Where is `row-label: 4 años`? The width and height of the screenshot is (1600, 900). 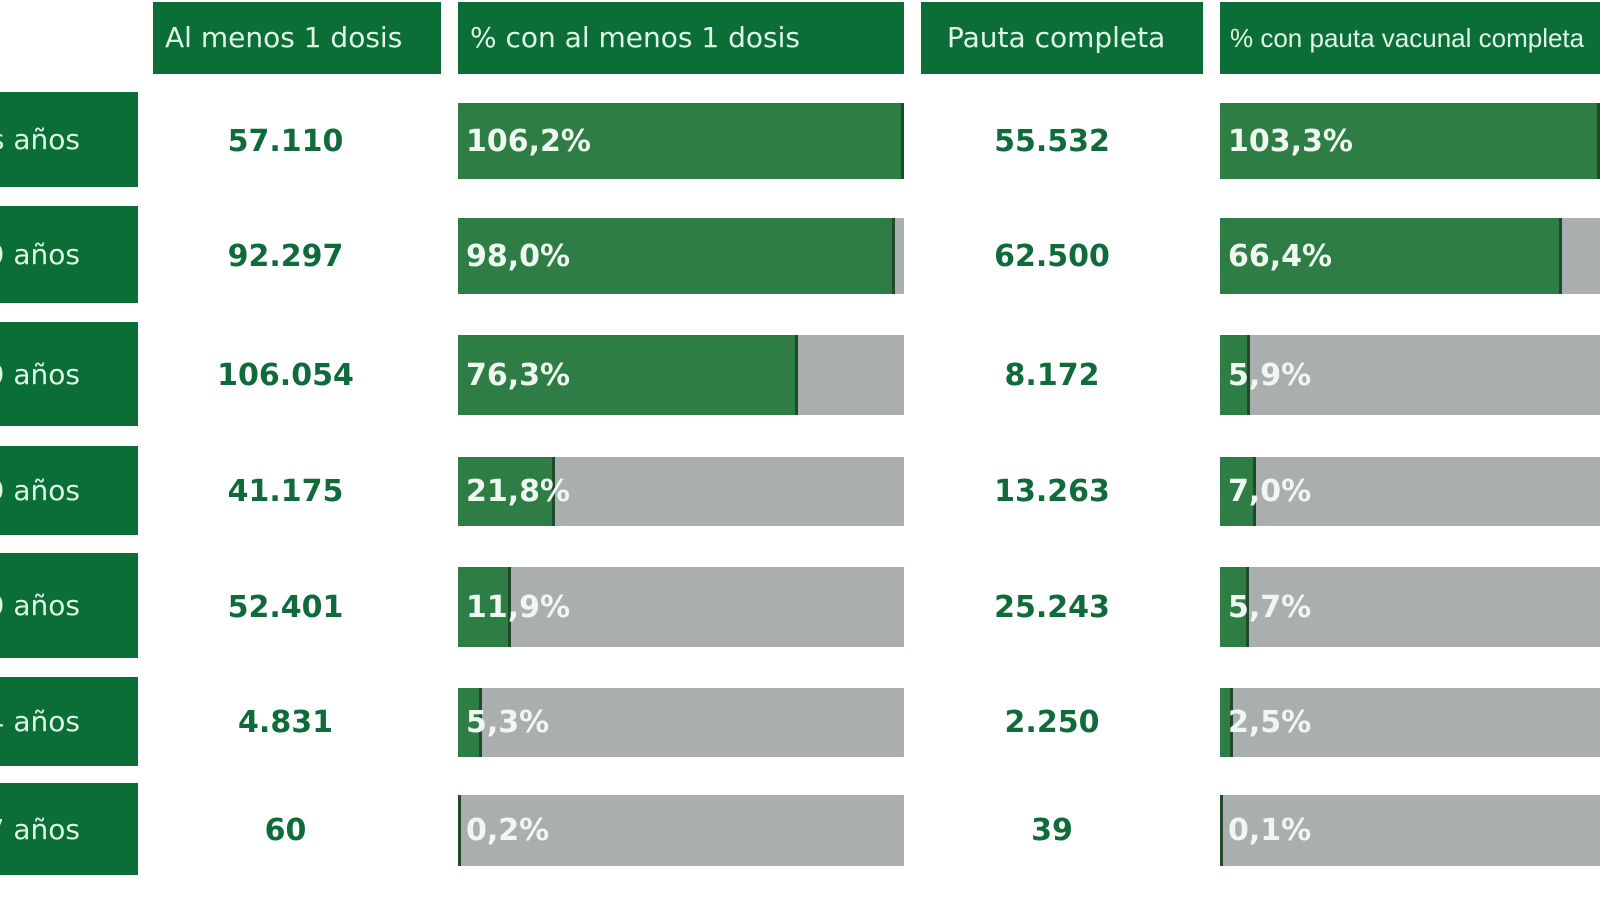 row-label: 4 años is located at coordinates (69, 721).